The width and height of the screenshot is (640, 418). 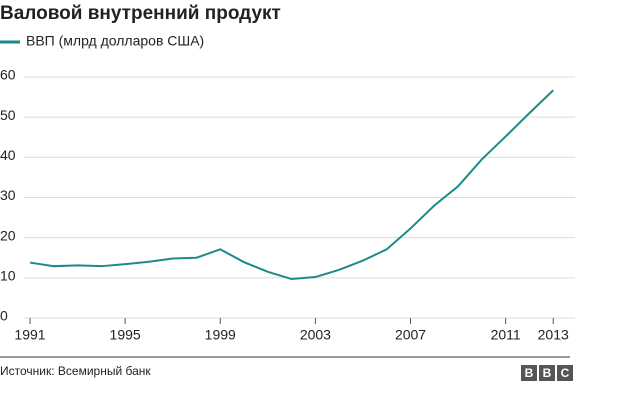 What do you see at coordinates (8, 75) in the screenshot?
I see `y-tick-label: 60` at bounding box center [8, 75].